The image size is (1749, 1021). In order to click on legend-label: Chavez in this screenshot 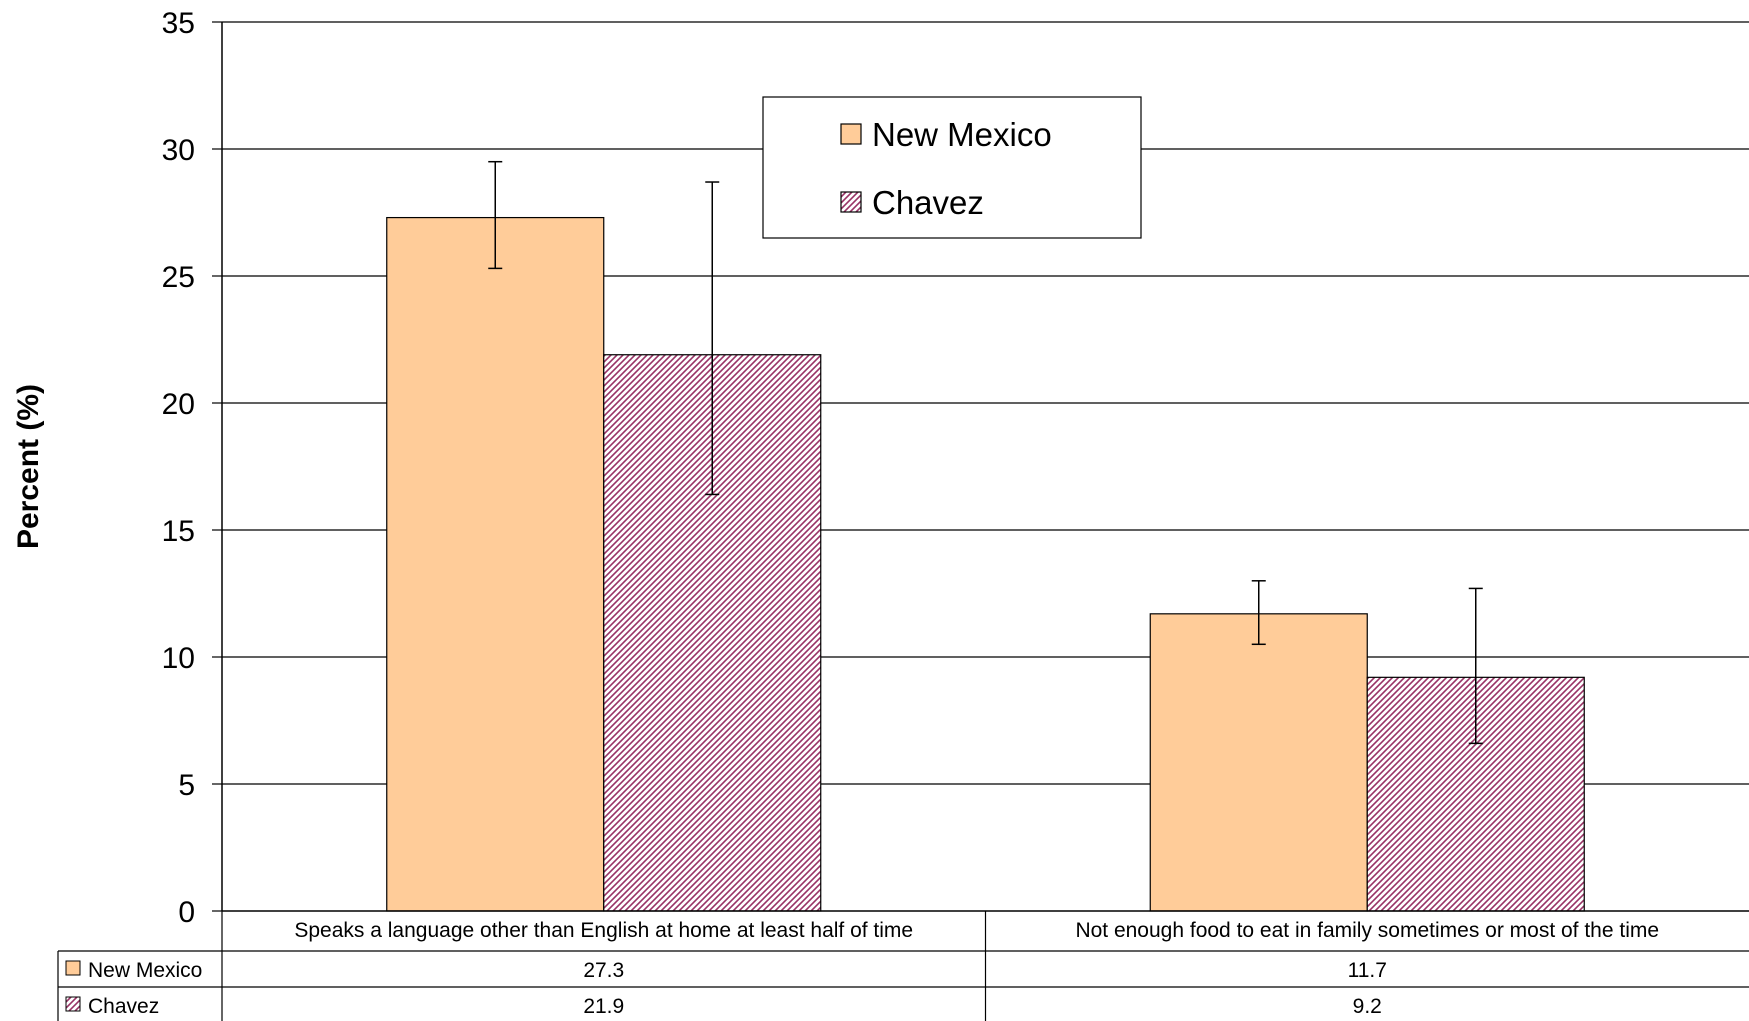, I will do `click(928, 202)`.